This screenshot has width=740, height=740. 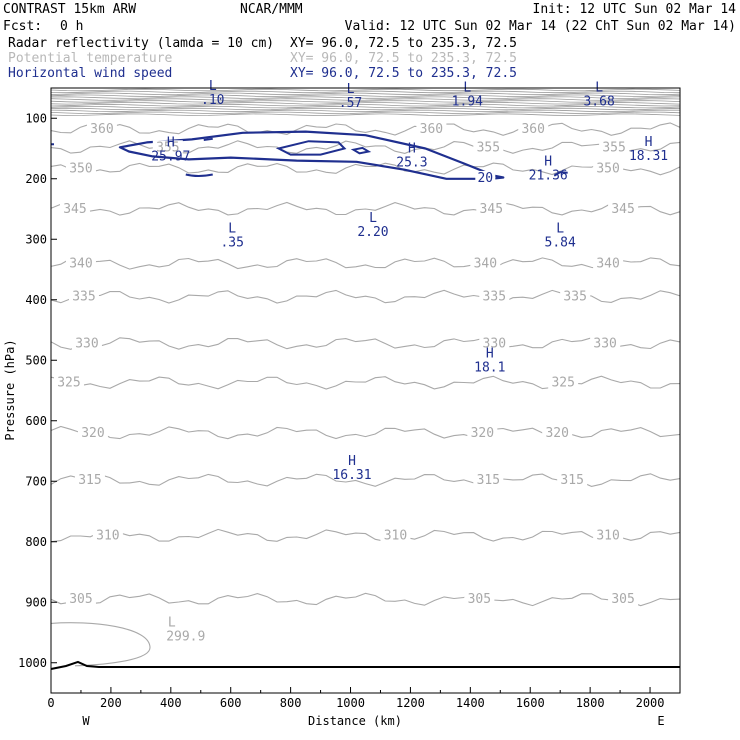 I want to click on east-label: E, so click(x=660, y=721).